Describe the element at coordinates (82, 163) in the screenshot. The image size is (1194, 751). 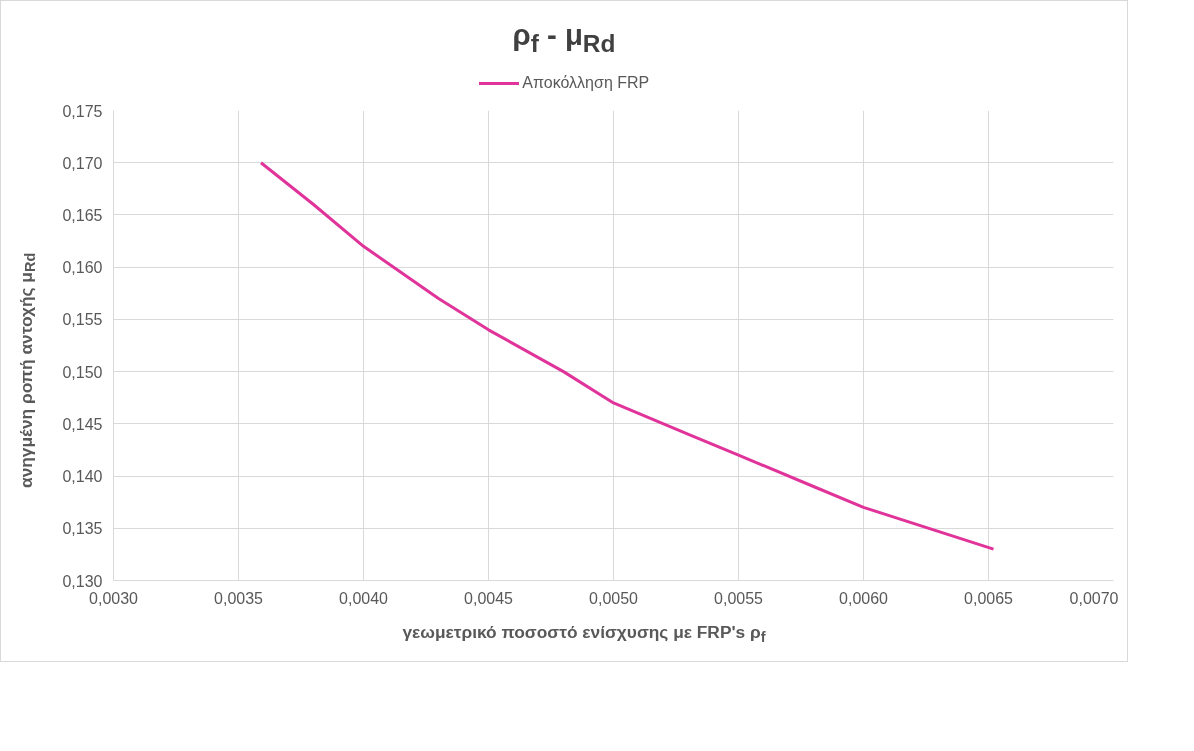
I see `y-tick-label: 0,170` at that location.